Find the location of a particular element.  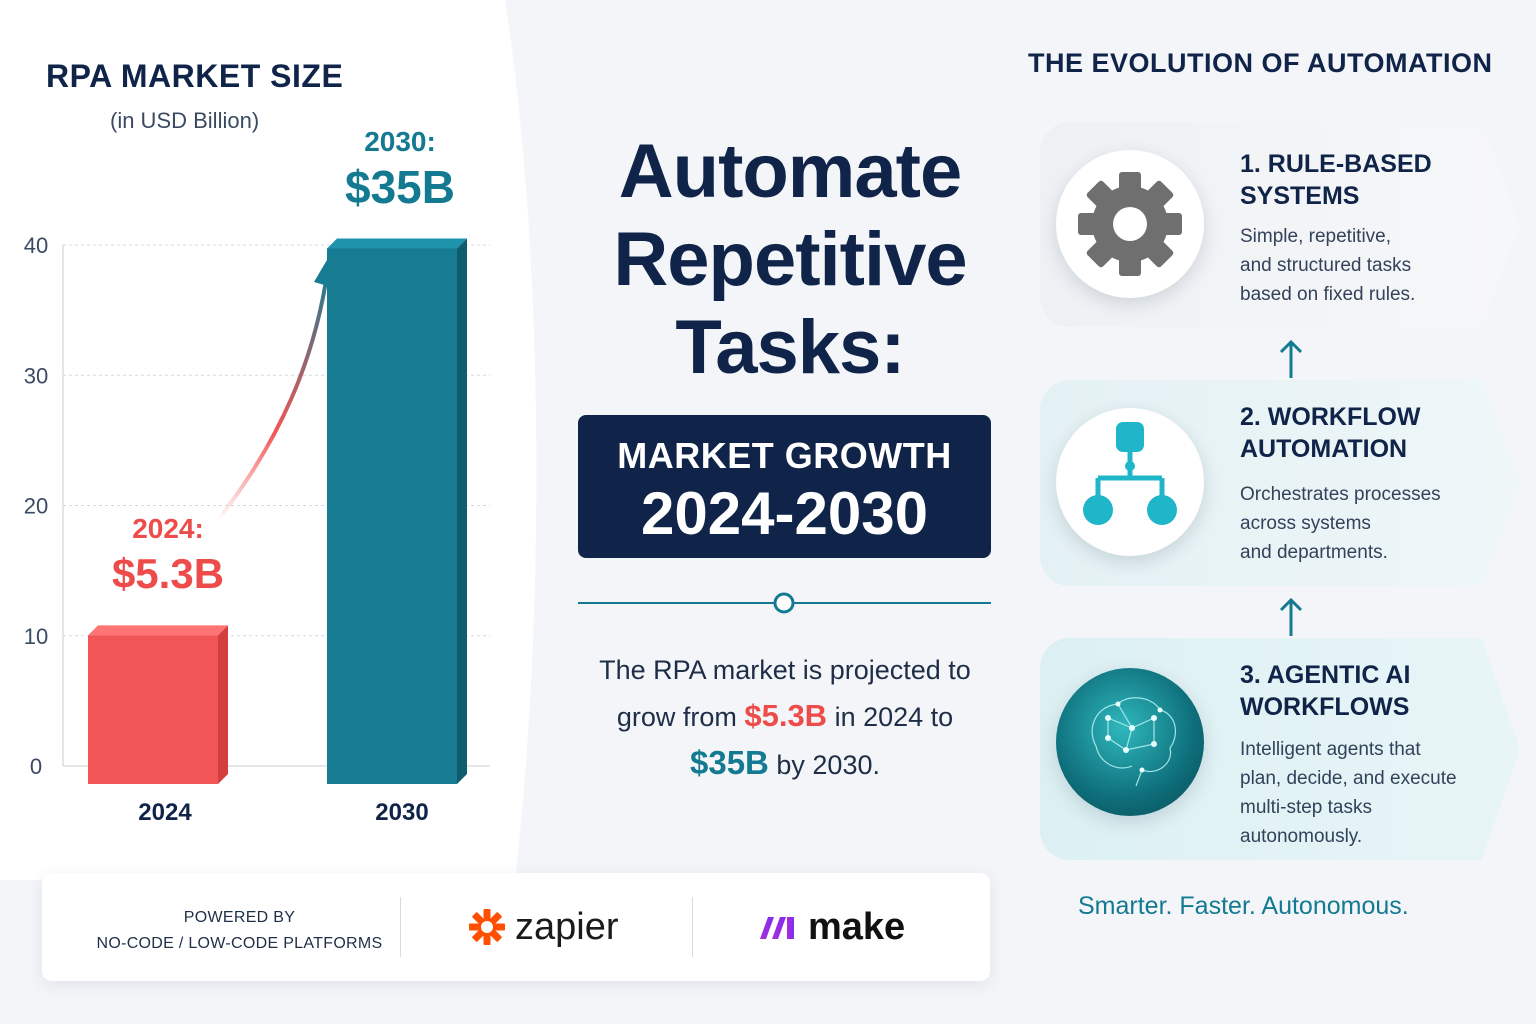

chart-subtitle: (in USD Billion) is located at coordinates (185, 120).